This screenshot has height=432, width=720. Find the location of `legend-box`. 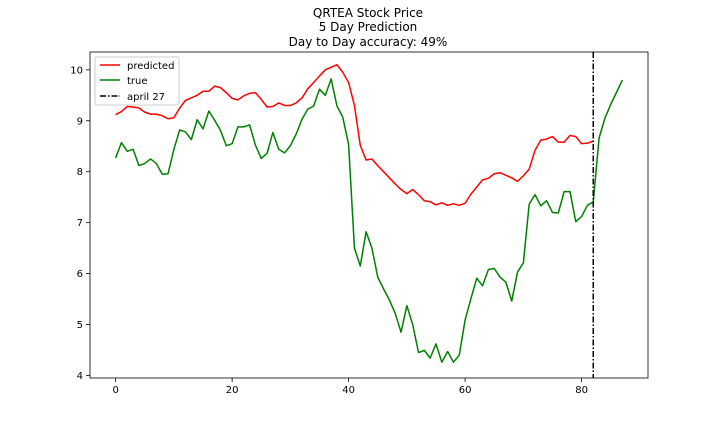

legend-box is located at coordinates (137, 81).